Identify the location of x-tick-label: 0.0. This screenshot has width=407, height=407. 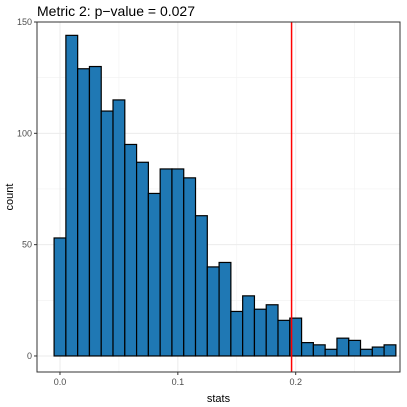
(60, 382).